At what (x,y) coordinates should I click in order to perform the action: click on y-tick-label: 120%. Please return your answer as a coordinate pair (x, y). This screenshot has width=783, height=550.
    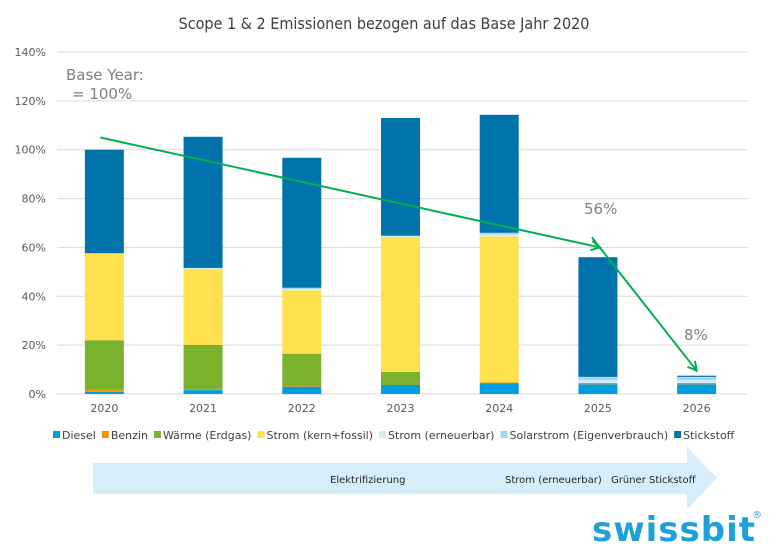
    Looking at the image, I should click on (30, 101).